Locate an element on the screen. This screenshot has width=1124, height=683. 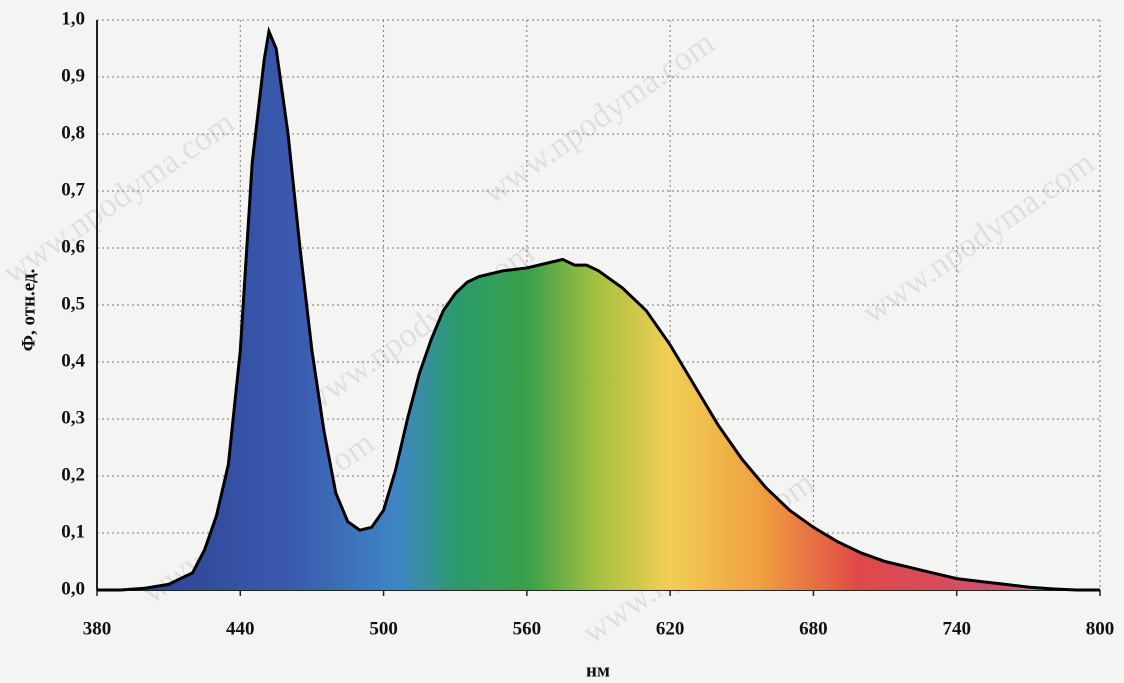
x-tick-label: 680 is located at coordinates (813, 628).